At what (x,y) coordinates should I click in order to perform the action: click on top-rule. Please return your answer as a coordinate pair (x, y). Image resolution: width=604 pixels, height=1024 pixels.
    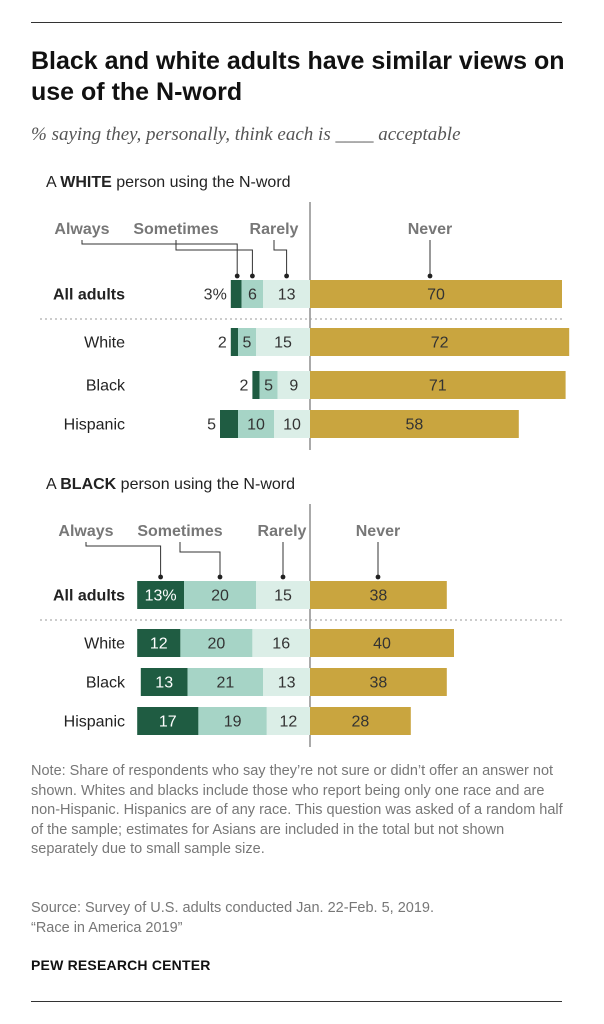
    Looking at the image, I should click on (296, 22).